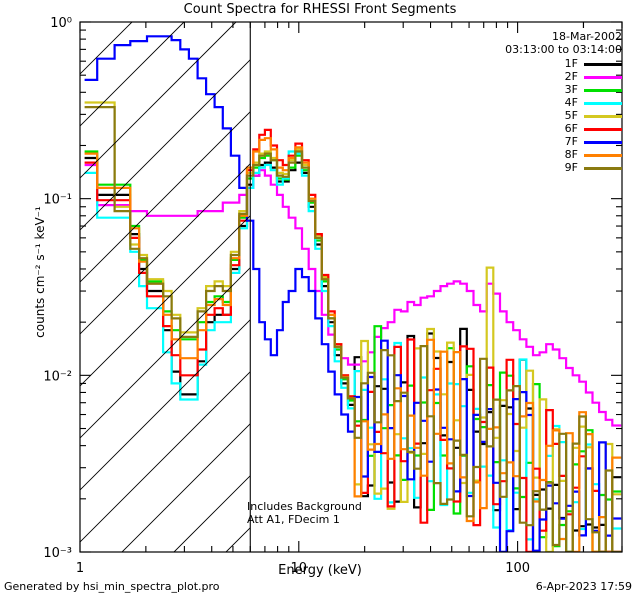 The width and height of the screenshot is (640, 600). Describe the element at coordinates (57, 553) in the screenshot. I see `y-tick-label: 10⁻³` at that location.